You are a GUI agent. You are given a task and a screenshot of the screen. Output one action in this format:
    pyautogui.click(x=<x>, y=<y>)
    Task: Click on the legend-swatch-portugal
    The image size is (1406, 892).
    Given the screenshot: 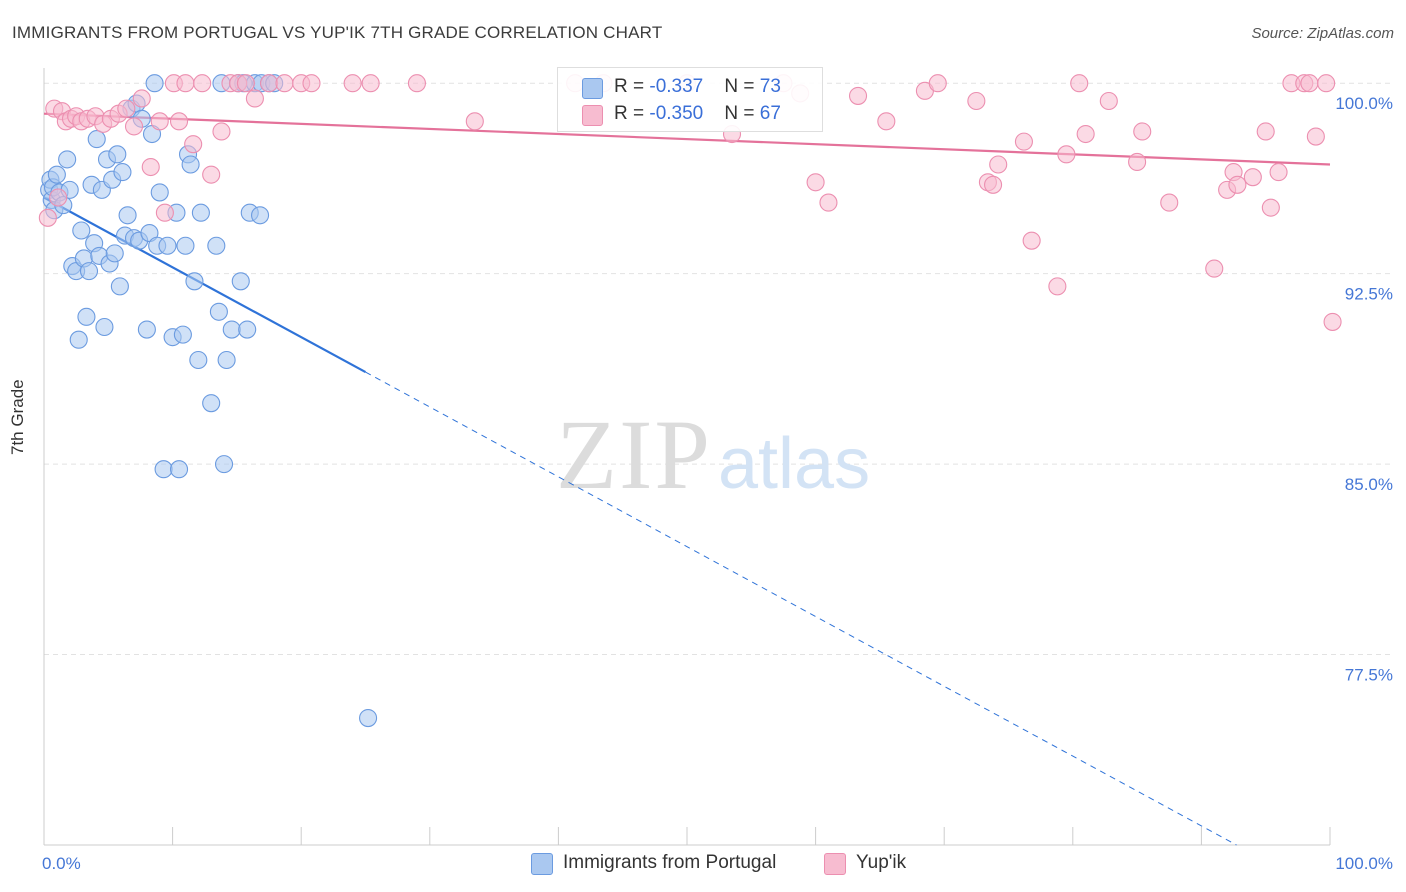 What is the action you would take?
    pyautogui.click(x=592, y=88)
    